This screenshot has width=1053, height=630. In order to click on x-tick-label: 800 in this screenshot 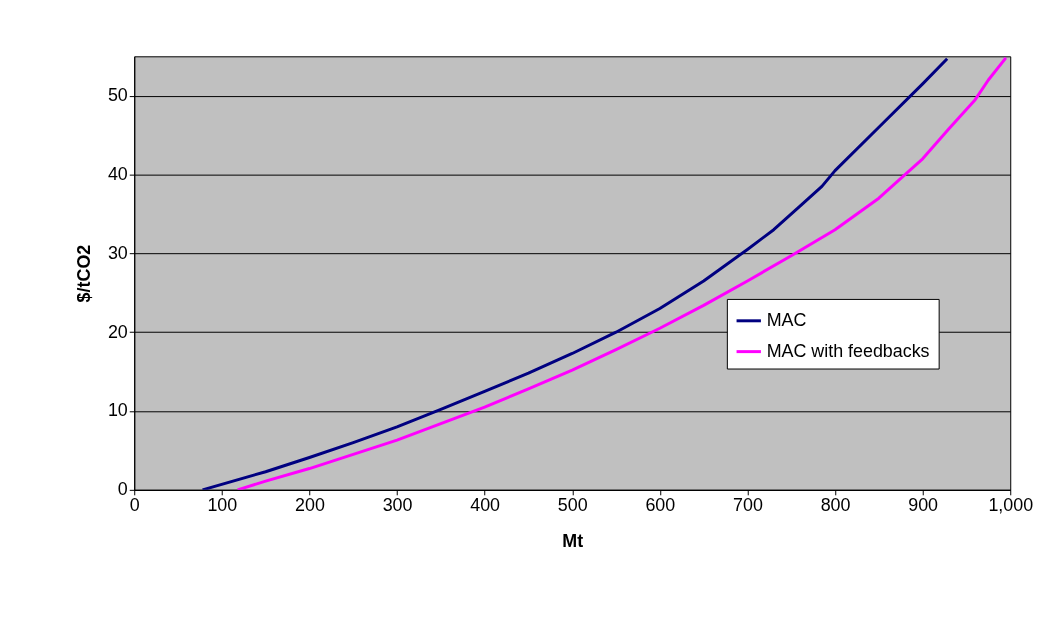, I will do `click(835, 505)`.